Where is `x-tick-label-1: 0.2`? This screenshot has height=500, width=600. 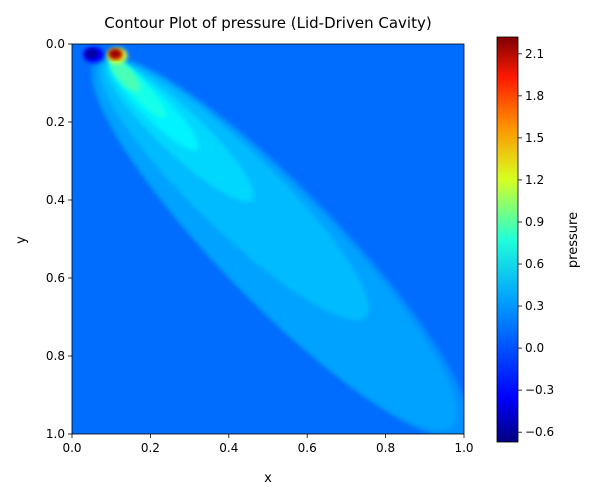
x-tick-label-1: 0.2 is located at coordinates (150, 448).